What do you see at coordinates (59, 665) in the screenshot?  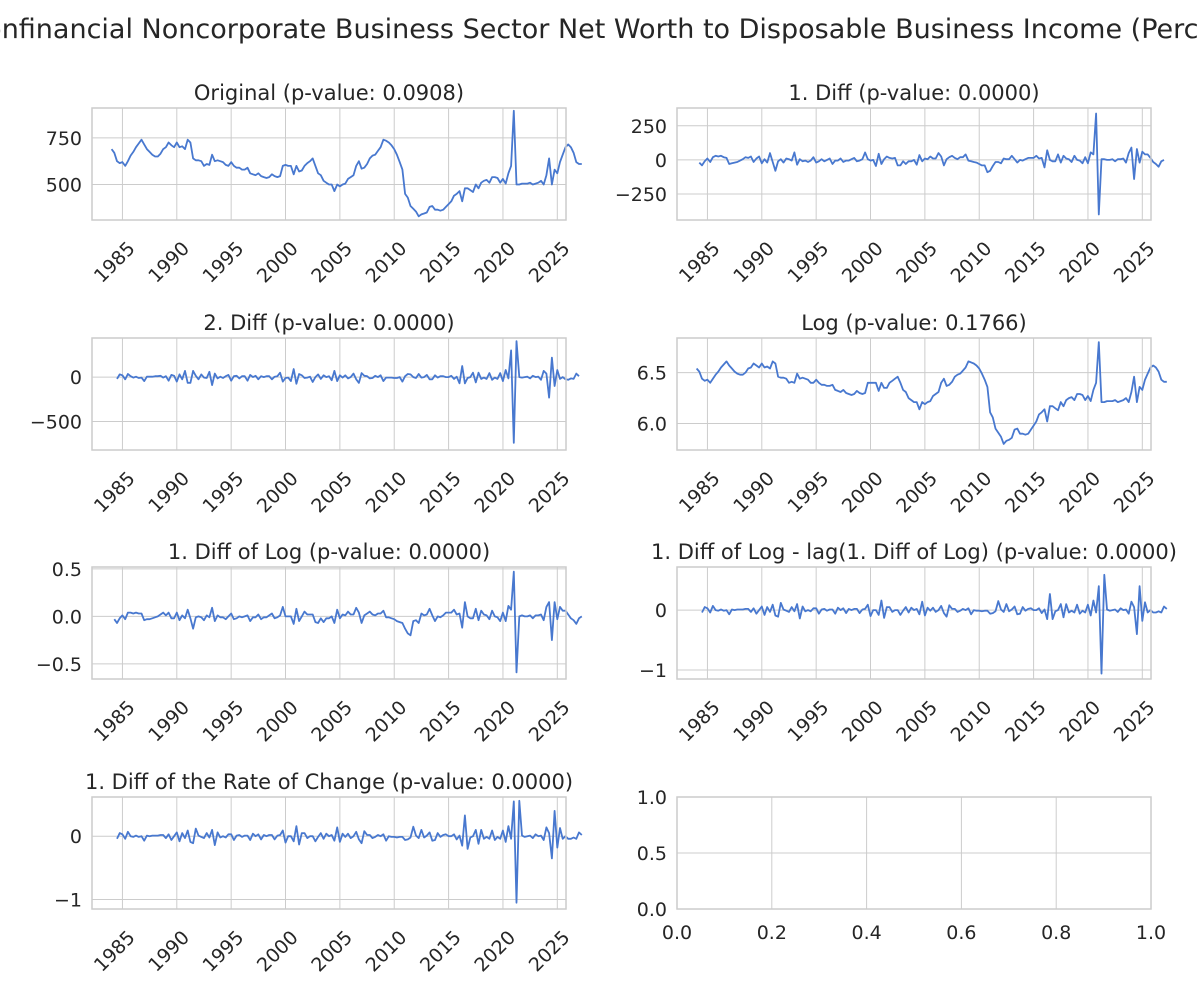 I see `y-tick-label: −0.5` at bounding box center [59, 665].